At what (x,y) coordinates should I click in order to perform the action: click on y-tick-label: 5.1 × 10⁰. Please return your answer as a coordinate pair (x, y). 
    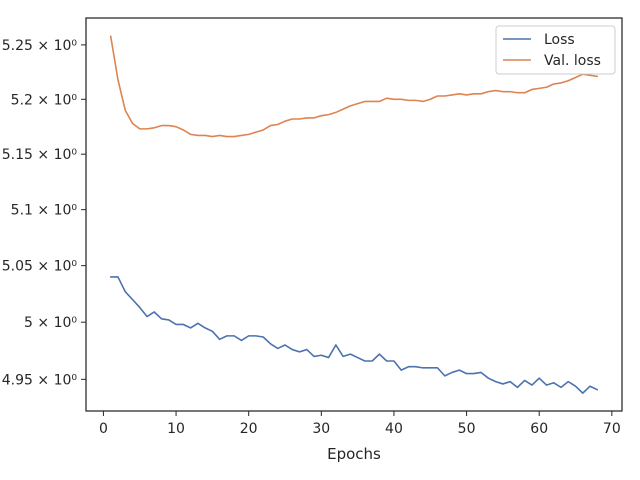
    Looking at the image, I should click on (44, 211).